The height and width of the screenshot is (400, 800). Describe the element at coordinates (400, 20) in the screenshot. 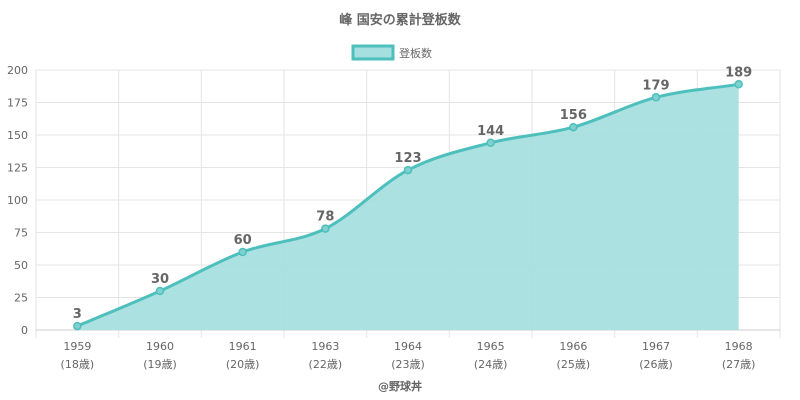

I see `chart-title: 峰 国安の累計登板数` at that location.